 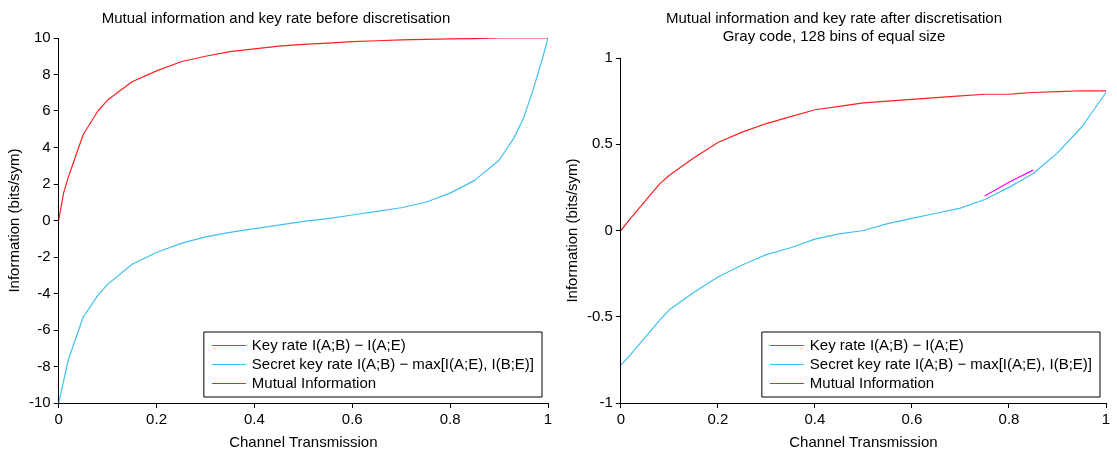 I want to click on y-tick-label: 2, so click(x=46, y=183).